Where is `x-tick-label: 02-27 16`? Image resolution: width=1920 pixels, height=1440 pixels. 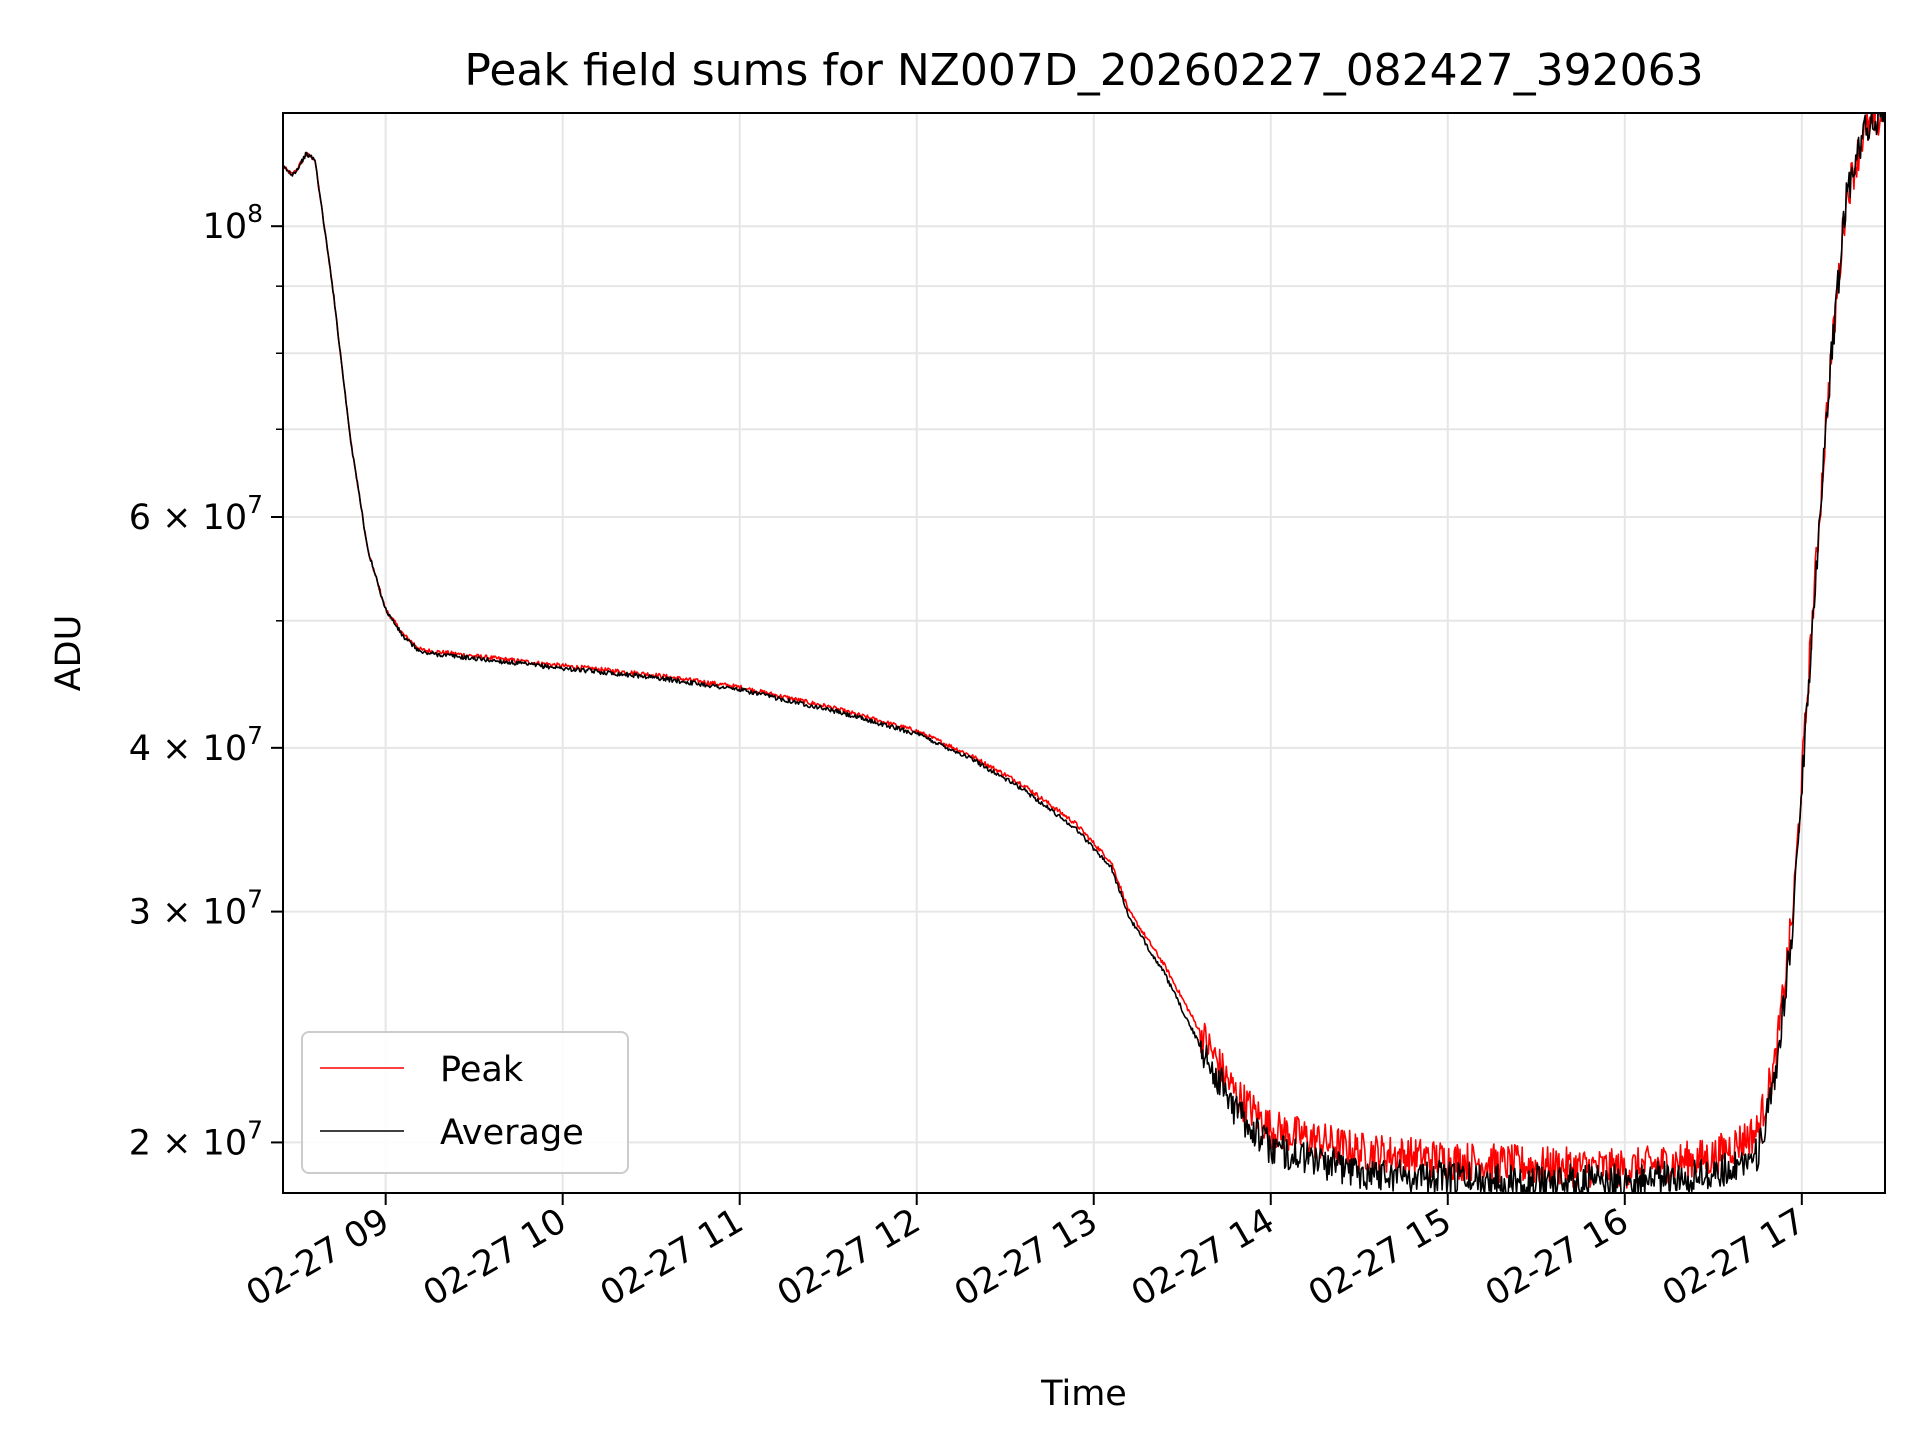 x-tick-label: 02-27 16 is located at coordinates (1557, 1257).